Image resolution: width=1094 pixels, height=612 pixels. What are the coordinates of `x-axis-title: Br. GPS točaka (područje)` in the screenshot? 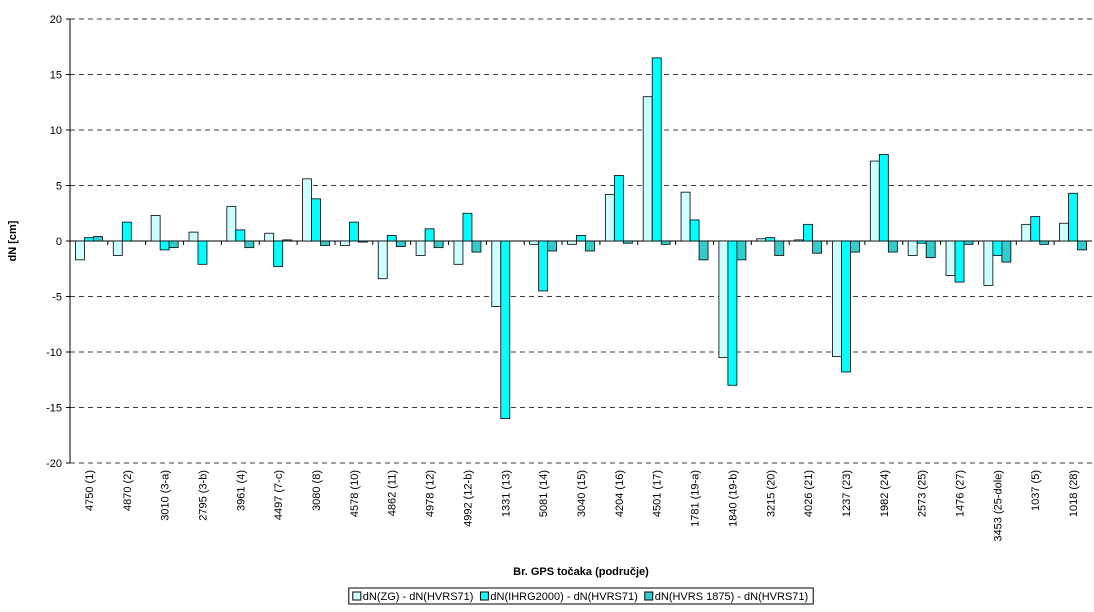 It's located at (581, 572).